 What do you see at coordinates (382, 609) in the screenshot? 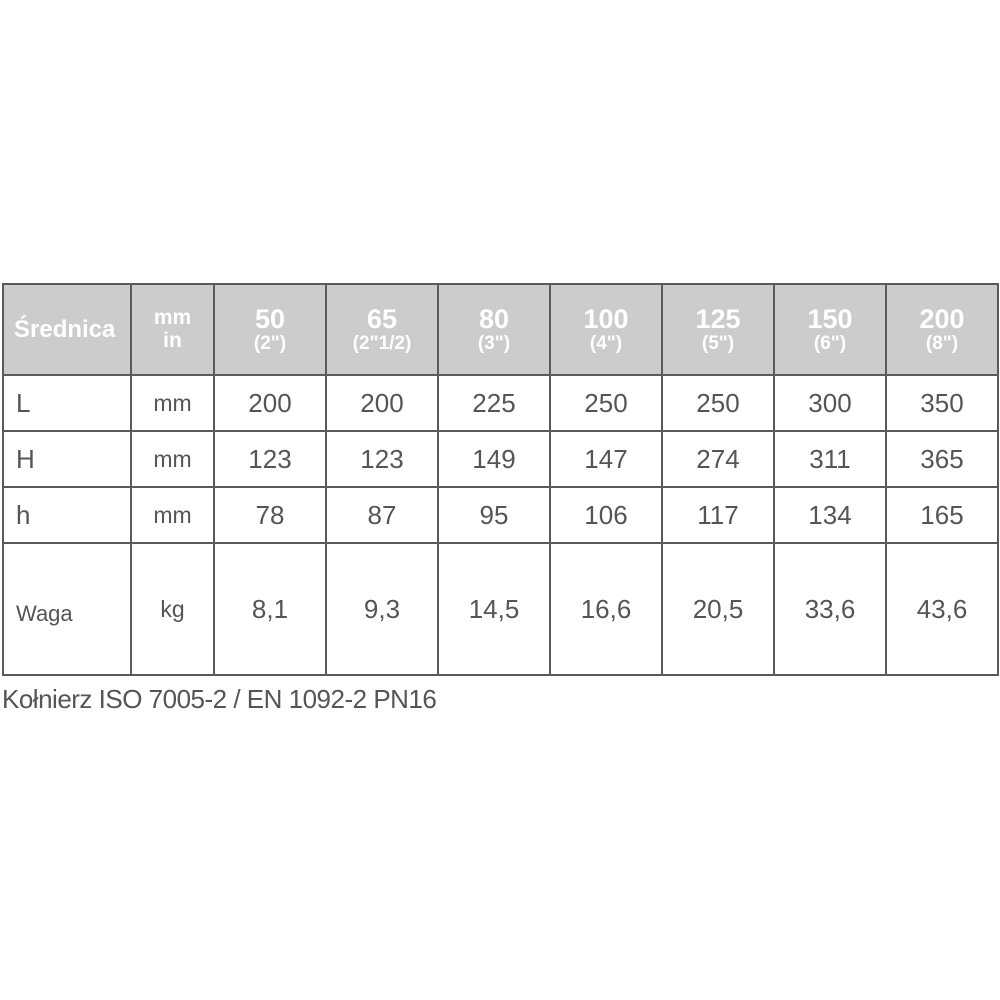
I see `table-cell: 9,3` at bounding box center [382, 609].